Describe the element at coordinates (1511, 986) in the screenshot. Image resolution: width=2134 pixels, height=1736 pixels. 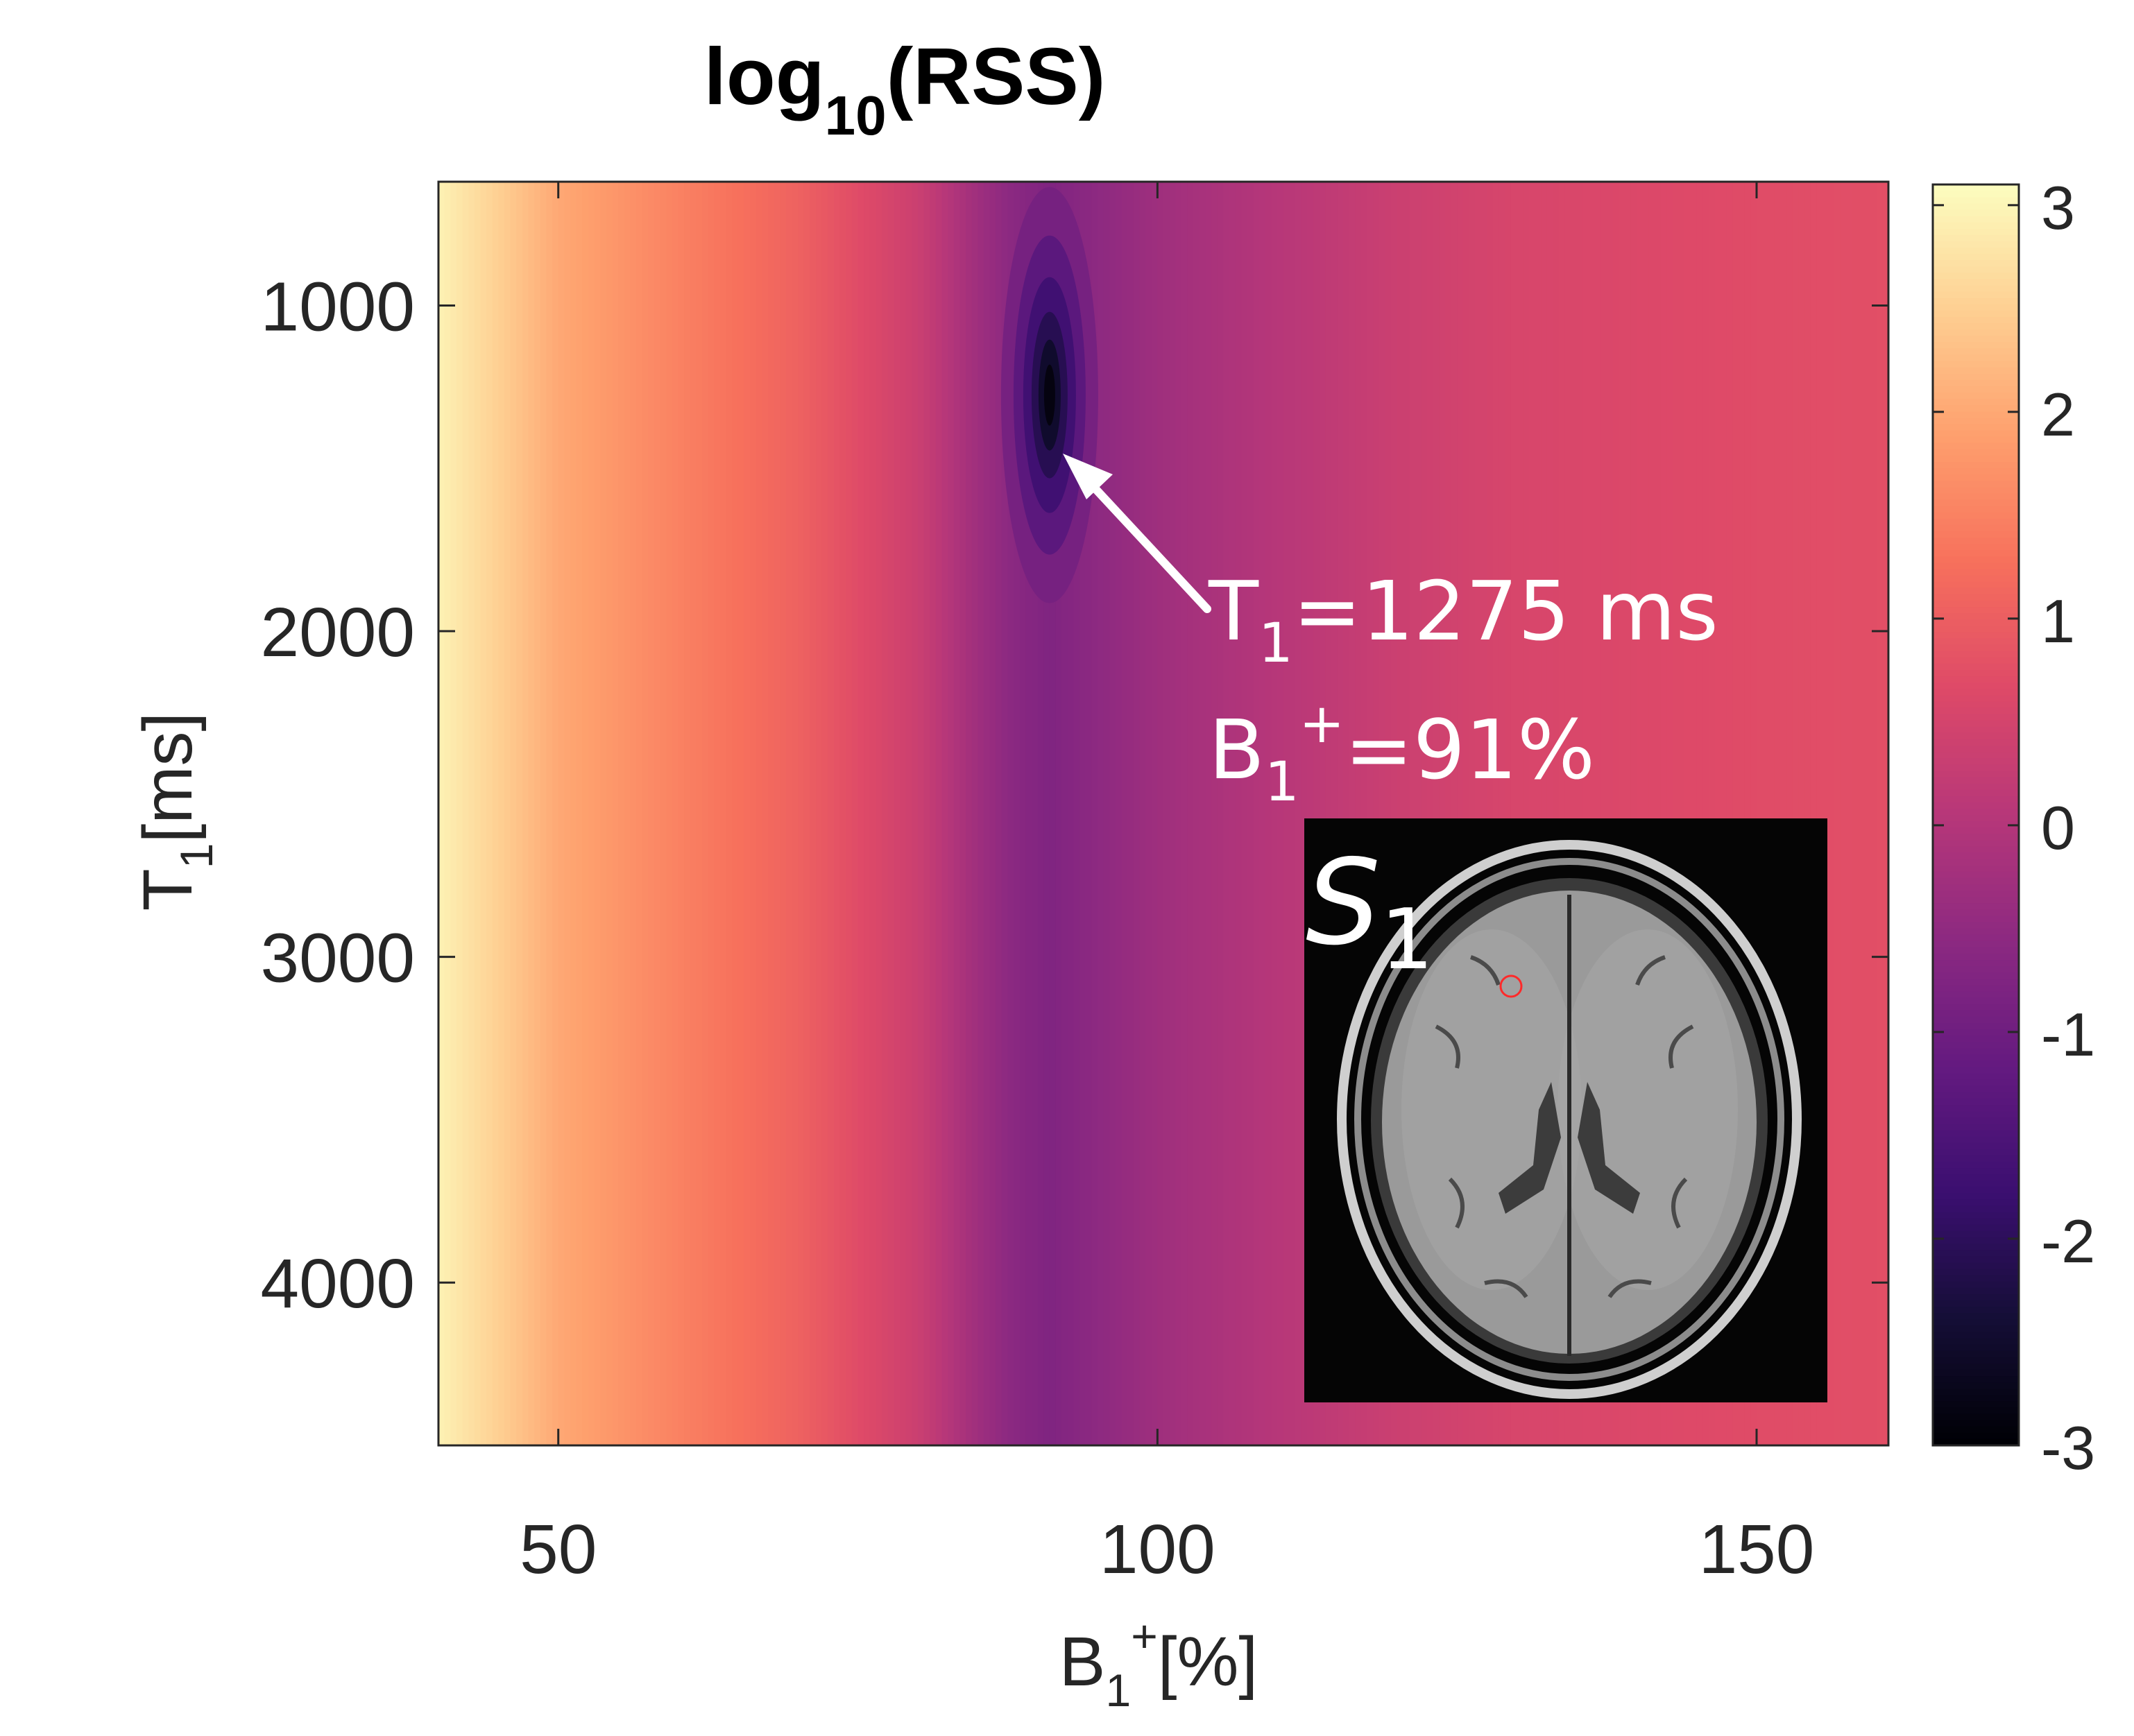
I see `roi-circle` at that location.